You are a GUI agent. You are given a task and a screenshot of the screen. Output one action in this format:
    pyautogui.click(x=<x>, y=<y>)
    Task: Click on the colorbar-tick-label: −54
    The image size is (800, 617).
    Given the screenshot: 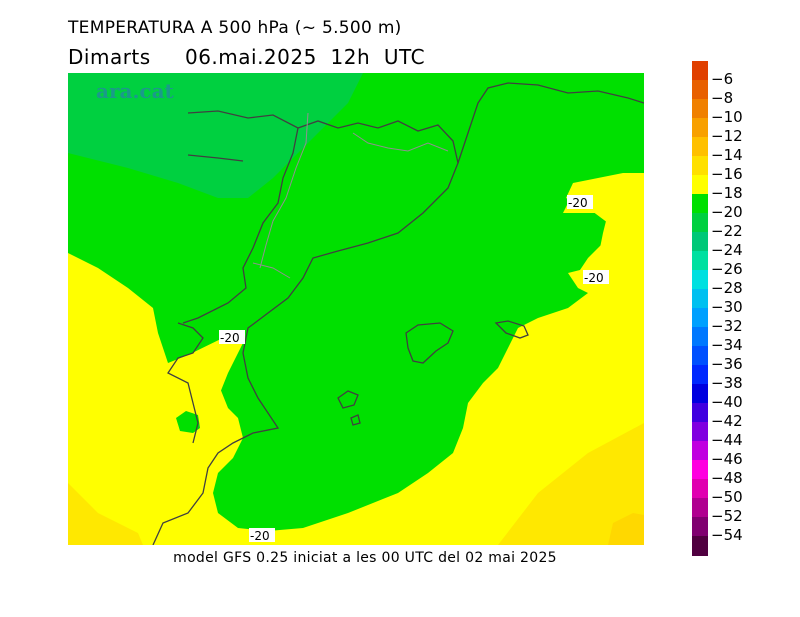 What is the action you would take?
    pyautogui.click(x=727, y=535)
    